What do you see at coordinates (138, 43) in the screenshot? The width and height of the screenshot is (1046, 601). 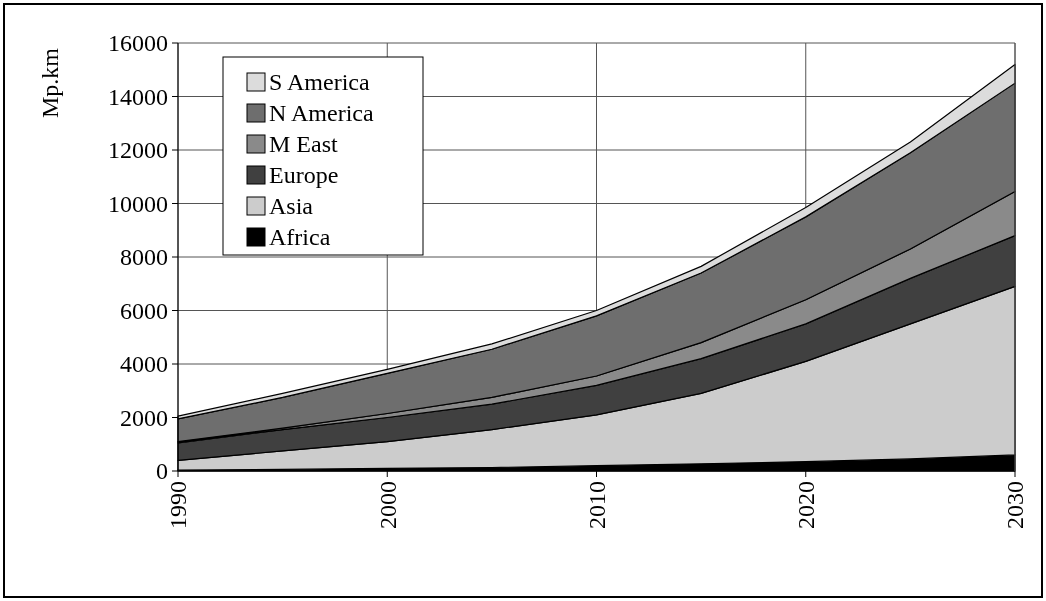 I see `y-tick-label: 16000` at bounding box center [138, 43].